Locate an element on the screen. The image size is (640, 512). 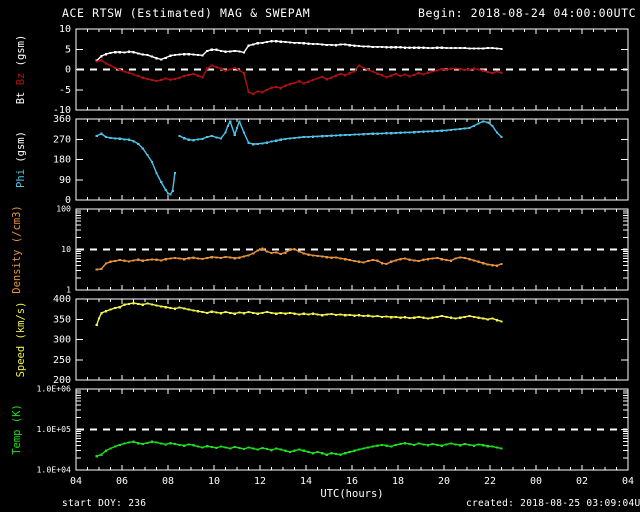
x-tick-label: 04 is located at coordinates (628, 481).